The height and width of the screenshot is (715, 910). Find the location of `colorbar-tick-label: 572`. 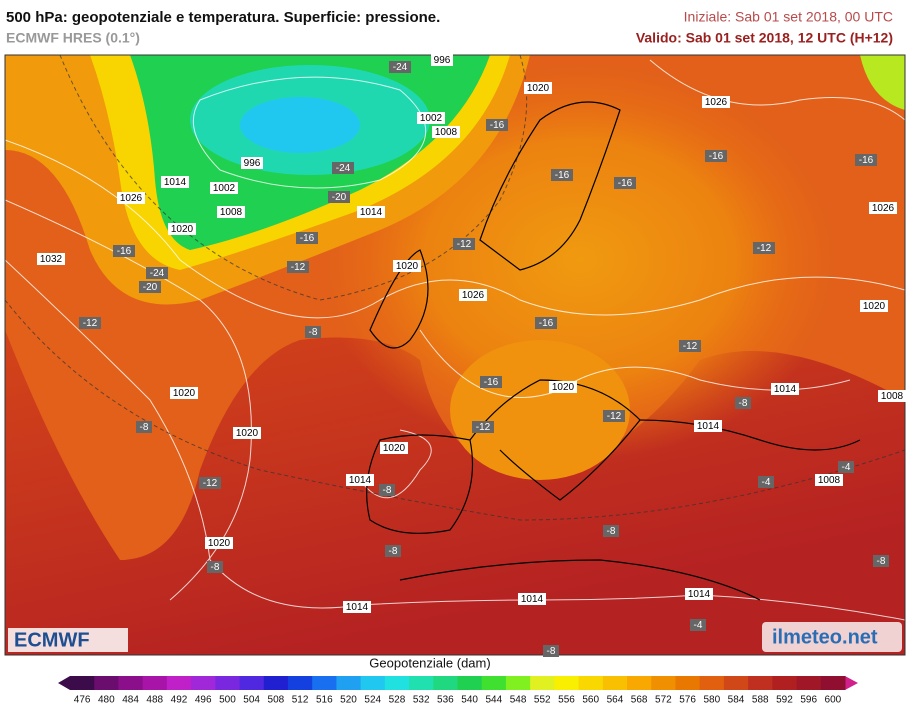

colorbar-tick-label: 572 is located at coordinates (663, 700).